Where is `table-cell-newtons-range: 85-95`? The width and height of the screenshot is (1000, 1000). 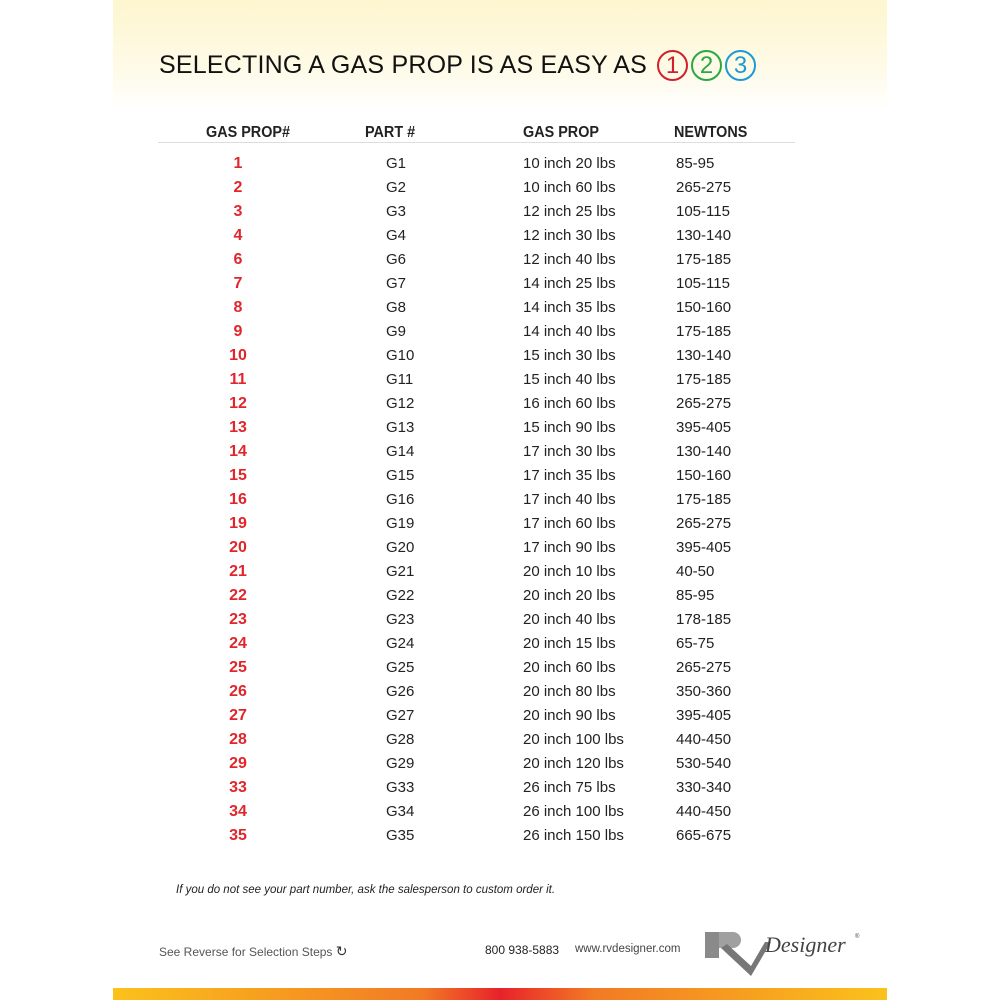 table-cell-newtons-range: 85-95 is located at coordinates (695, 595).